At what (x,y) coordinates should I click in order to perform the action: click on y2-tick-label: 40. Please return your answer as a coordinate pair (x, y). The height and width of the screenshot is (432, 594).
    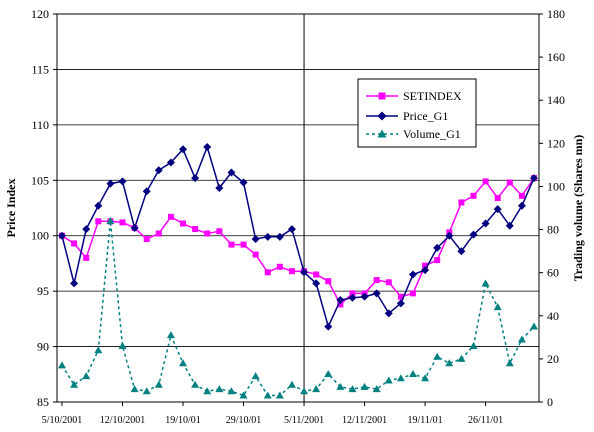
    Looking at the image, I should click on (553, 316).